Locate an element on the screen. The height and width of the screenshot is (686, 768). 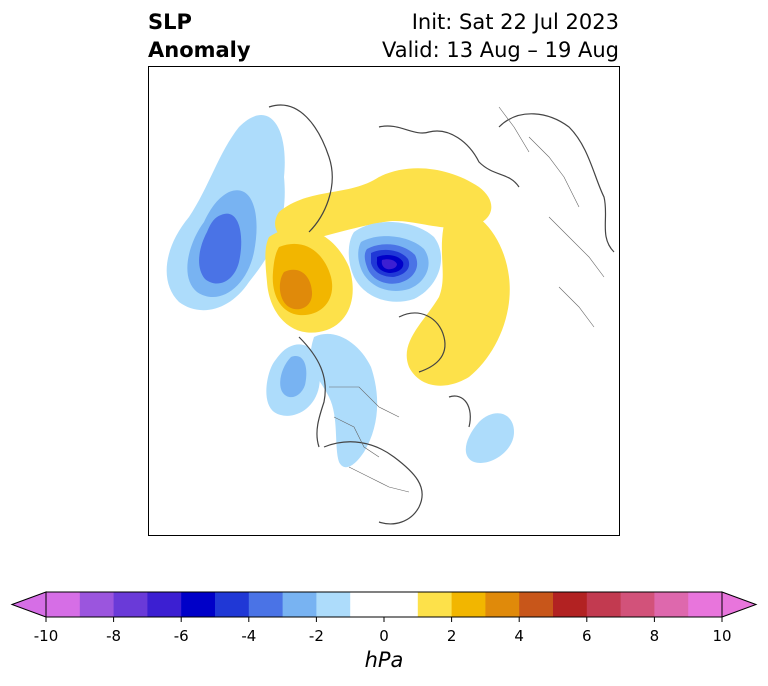
title-line-1: SLP is located at coordinates (170, 22).